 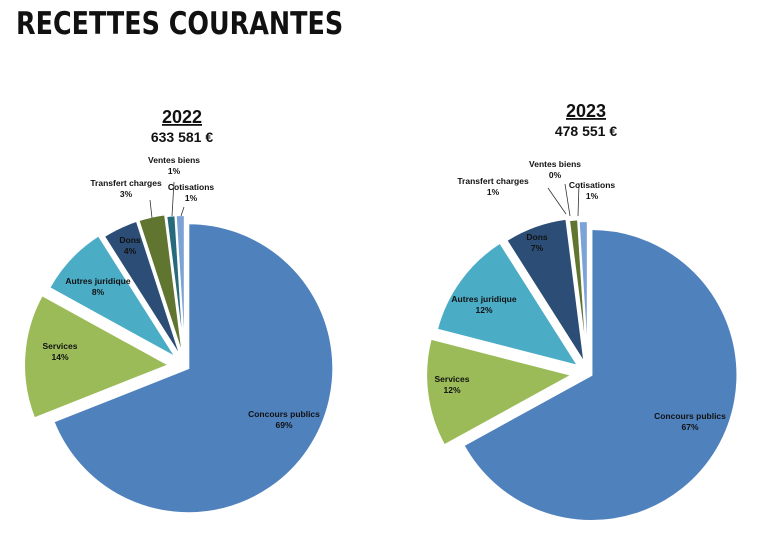 I want to click on slice-value-label: 14%, so click(x=59, y=357).